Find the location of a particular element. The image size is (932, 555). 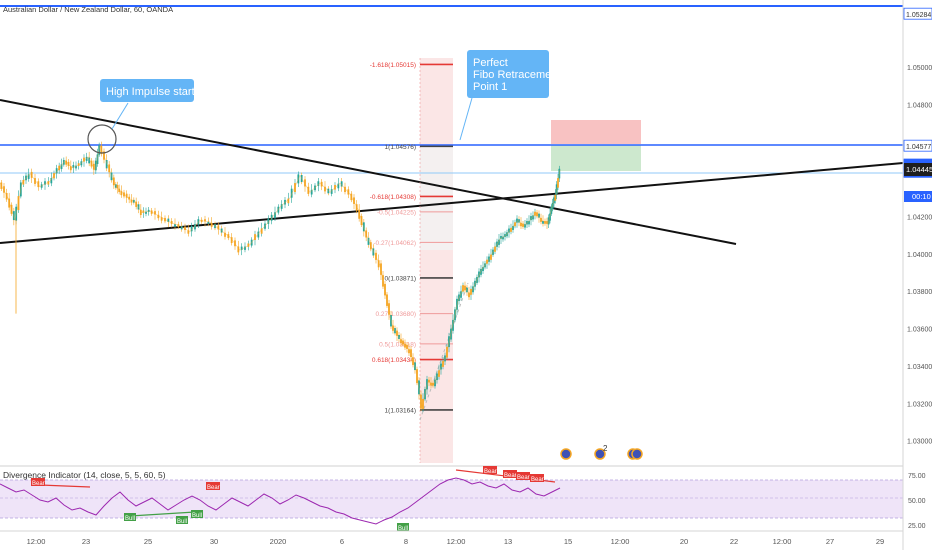

price-tick-label: 1.05000 is located at coordinates (919, 68).